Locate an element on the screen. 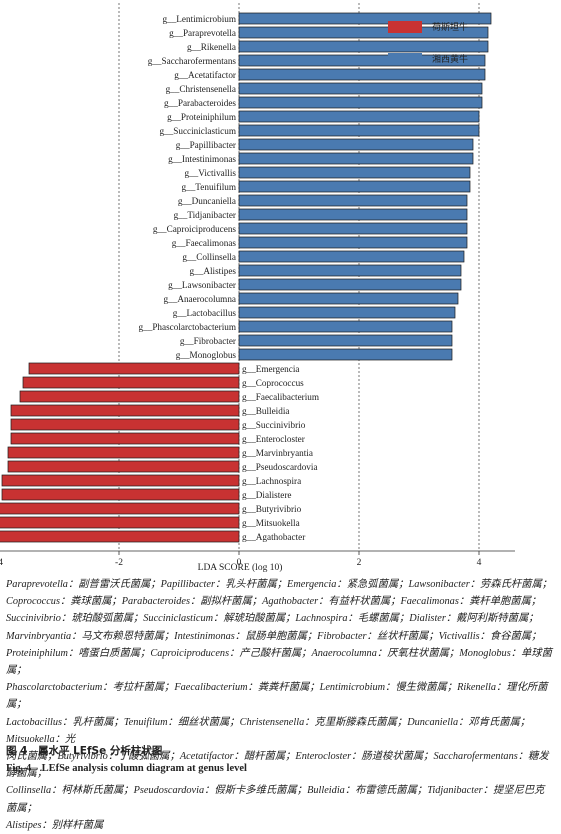  bar-label: g__Collinsella is located at coordinates (209, 257).